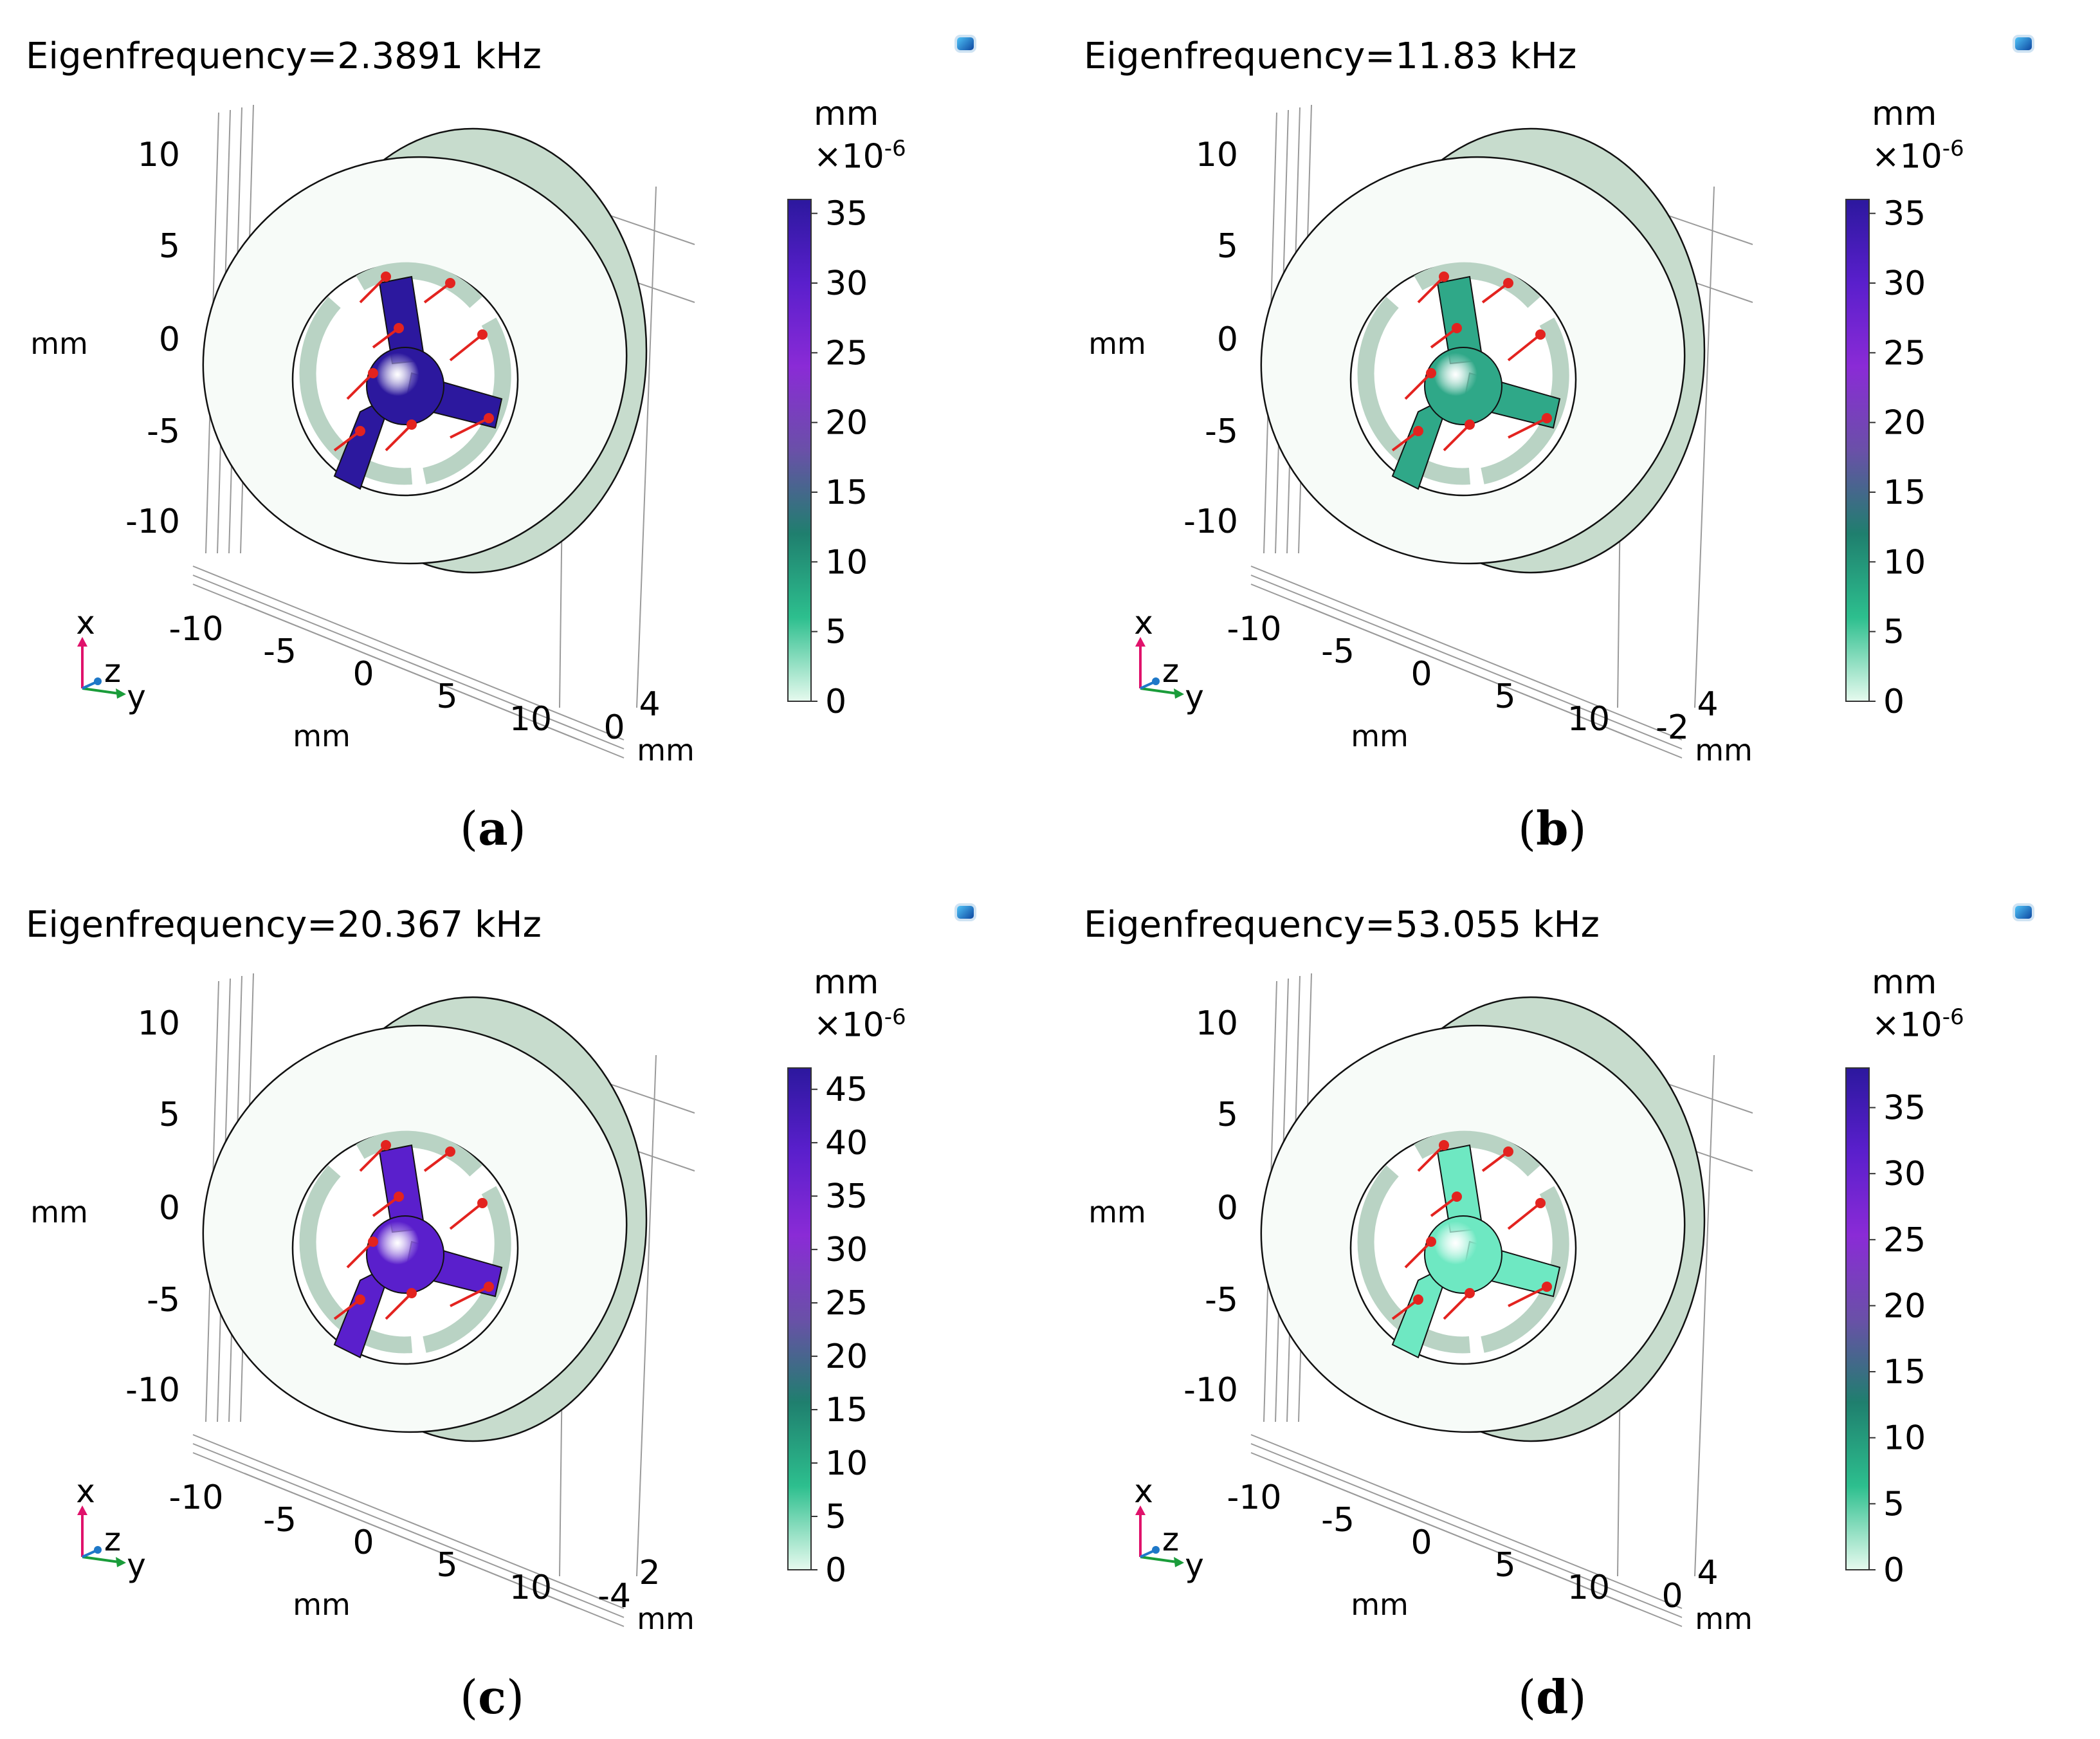 The height and width of the screenshot is (1739, 2100). I want to click on x-tick-label: -4, so click(614, 1596).